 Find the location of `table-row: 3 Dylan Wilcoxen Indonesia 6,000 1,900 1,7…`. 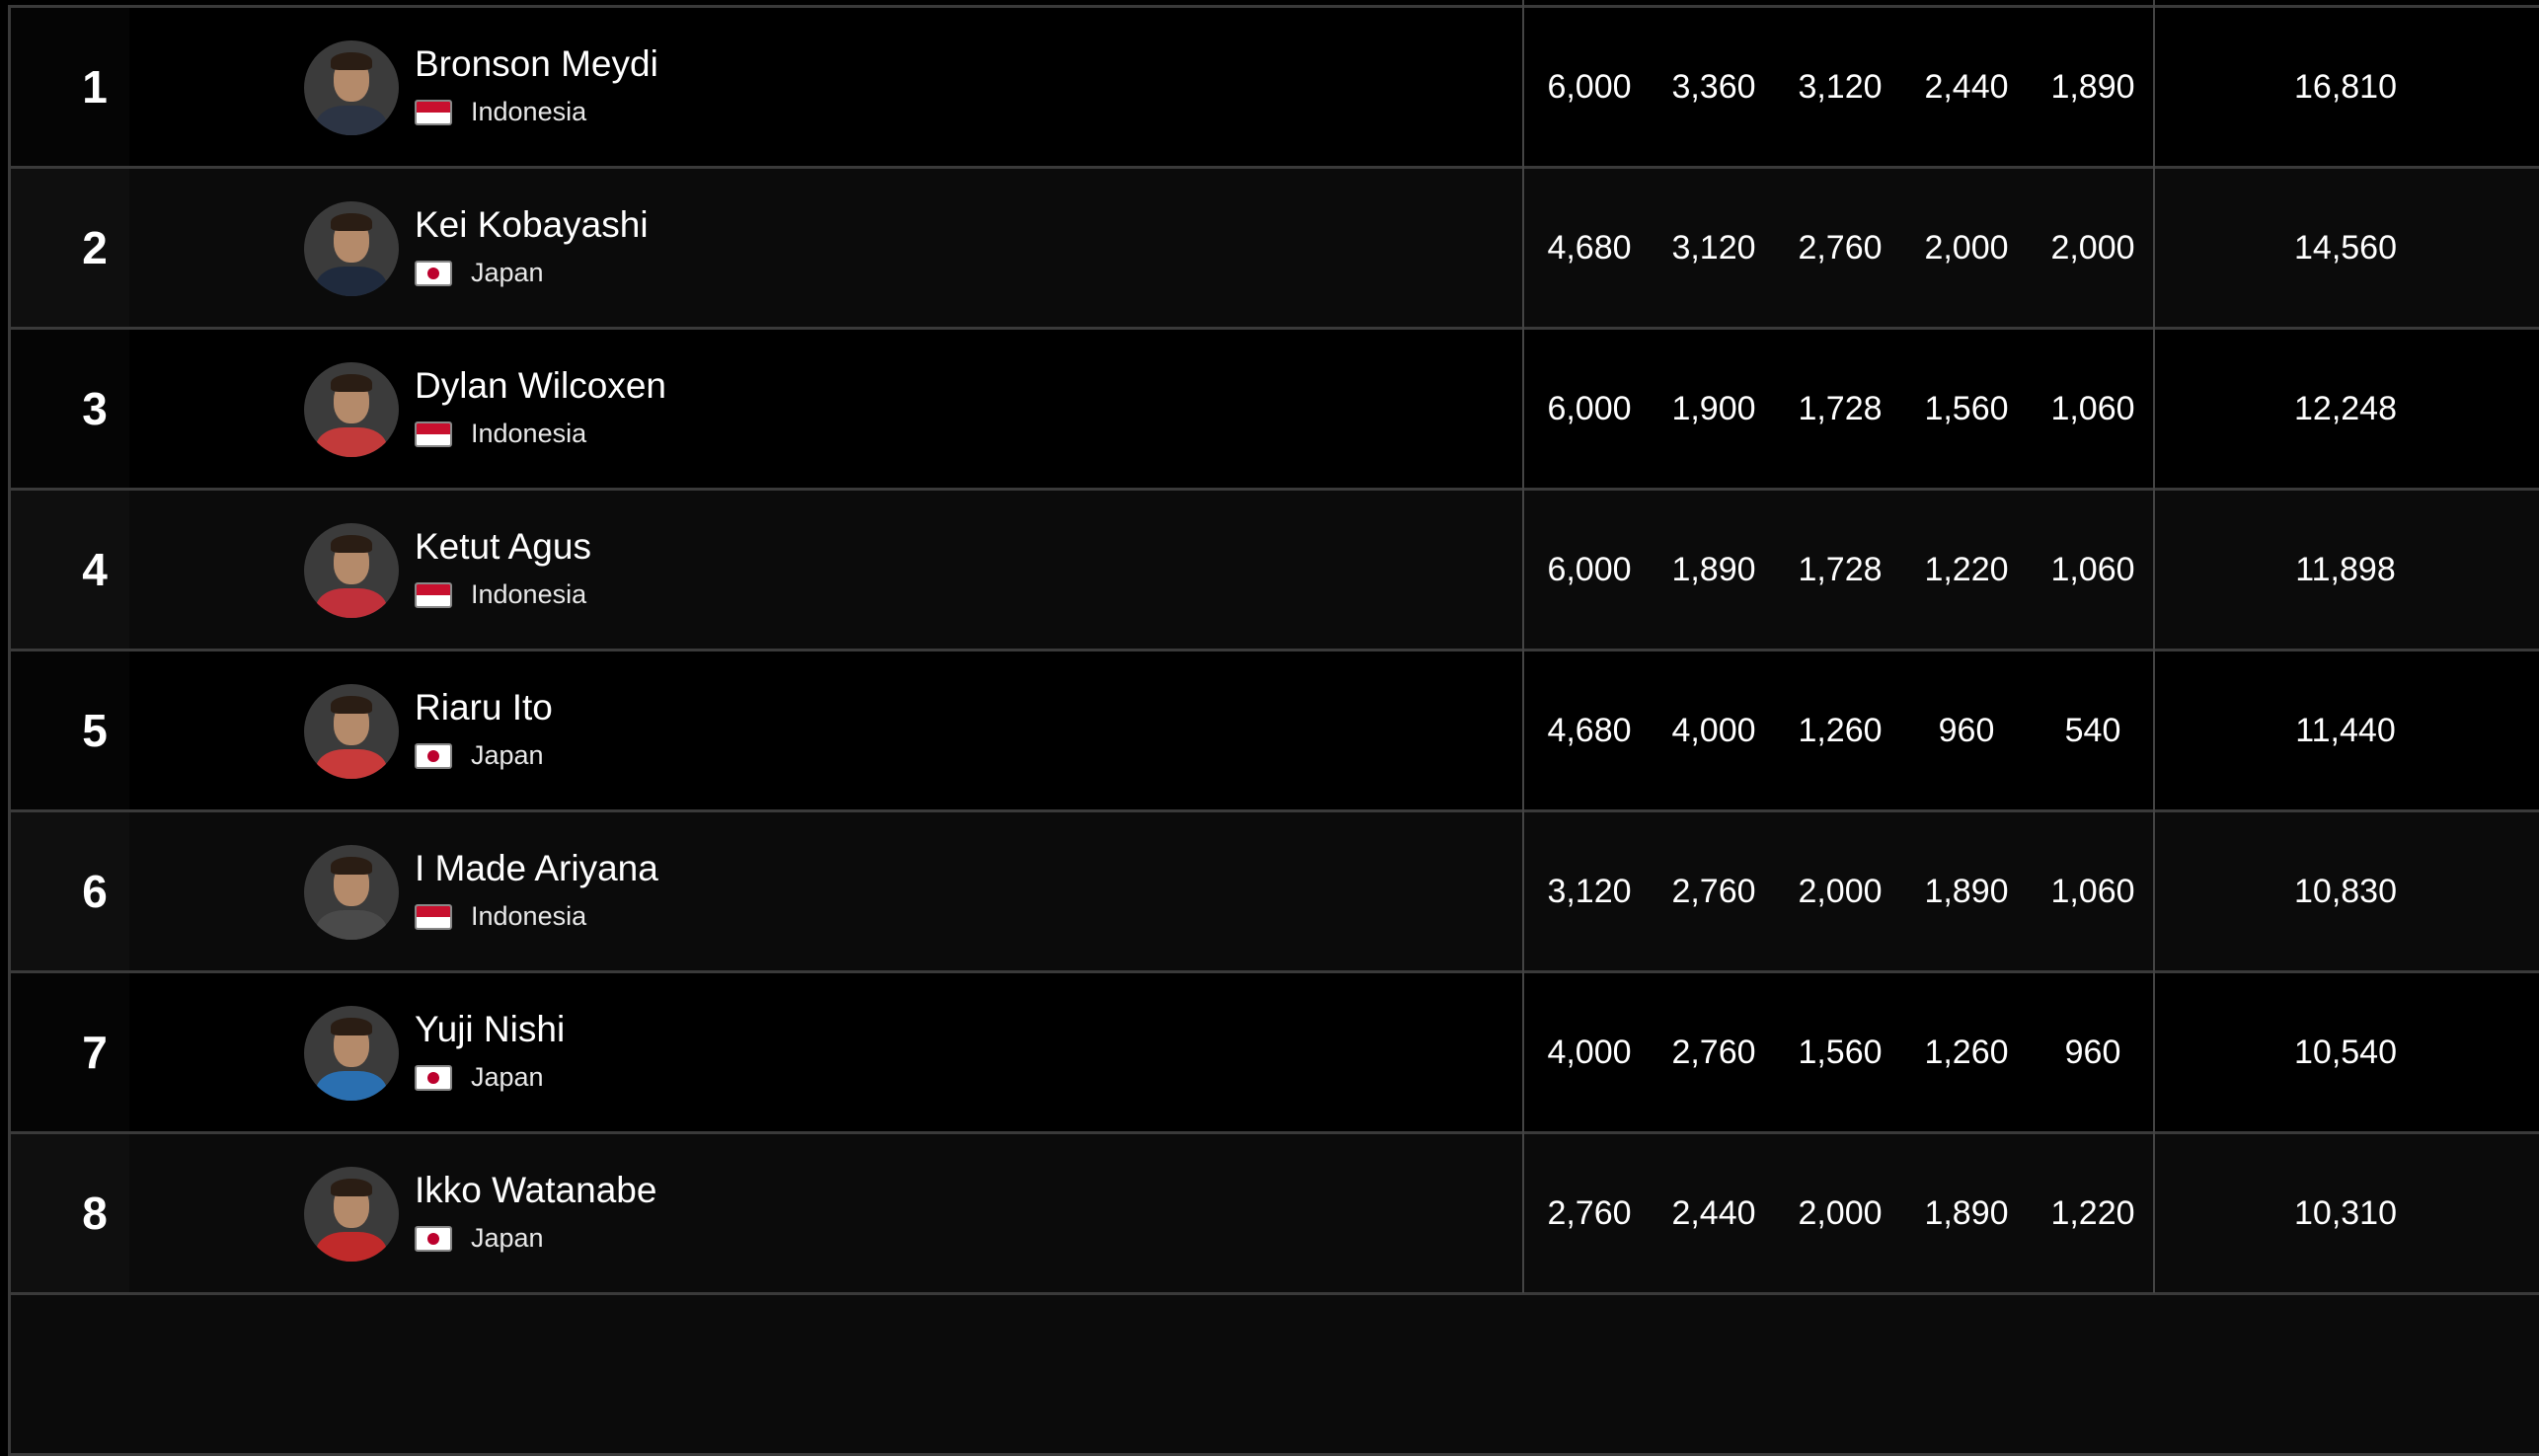

table-row: 3 Dylan Wilcoxen Indonesia 6,000 1,900 1,7… is located at coordinates (1275, 410).